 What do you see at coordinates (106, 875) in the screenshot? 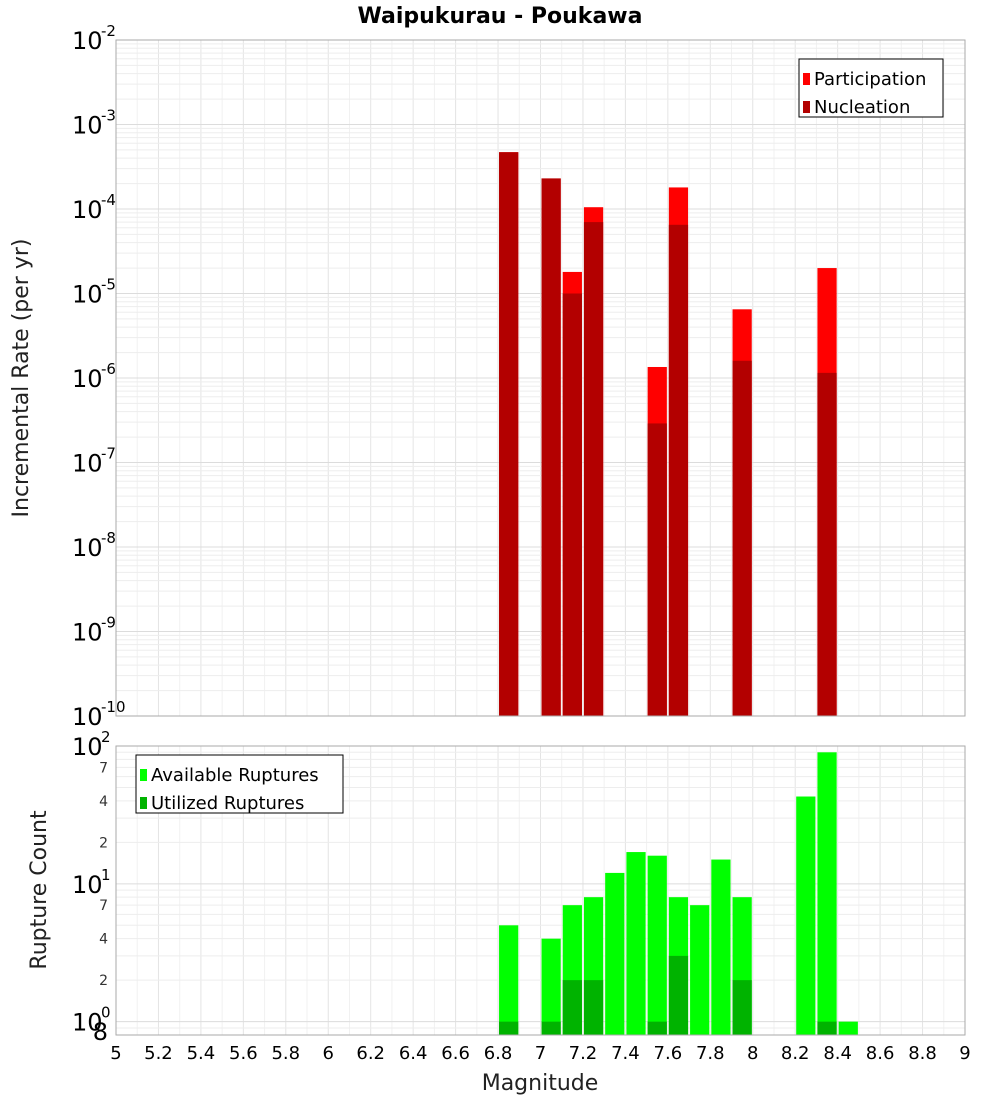
I see `bottom-y-tick-exponent: 1` at bounding box center [106, 875].